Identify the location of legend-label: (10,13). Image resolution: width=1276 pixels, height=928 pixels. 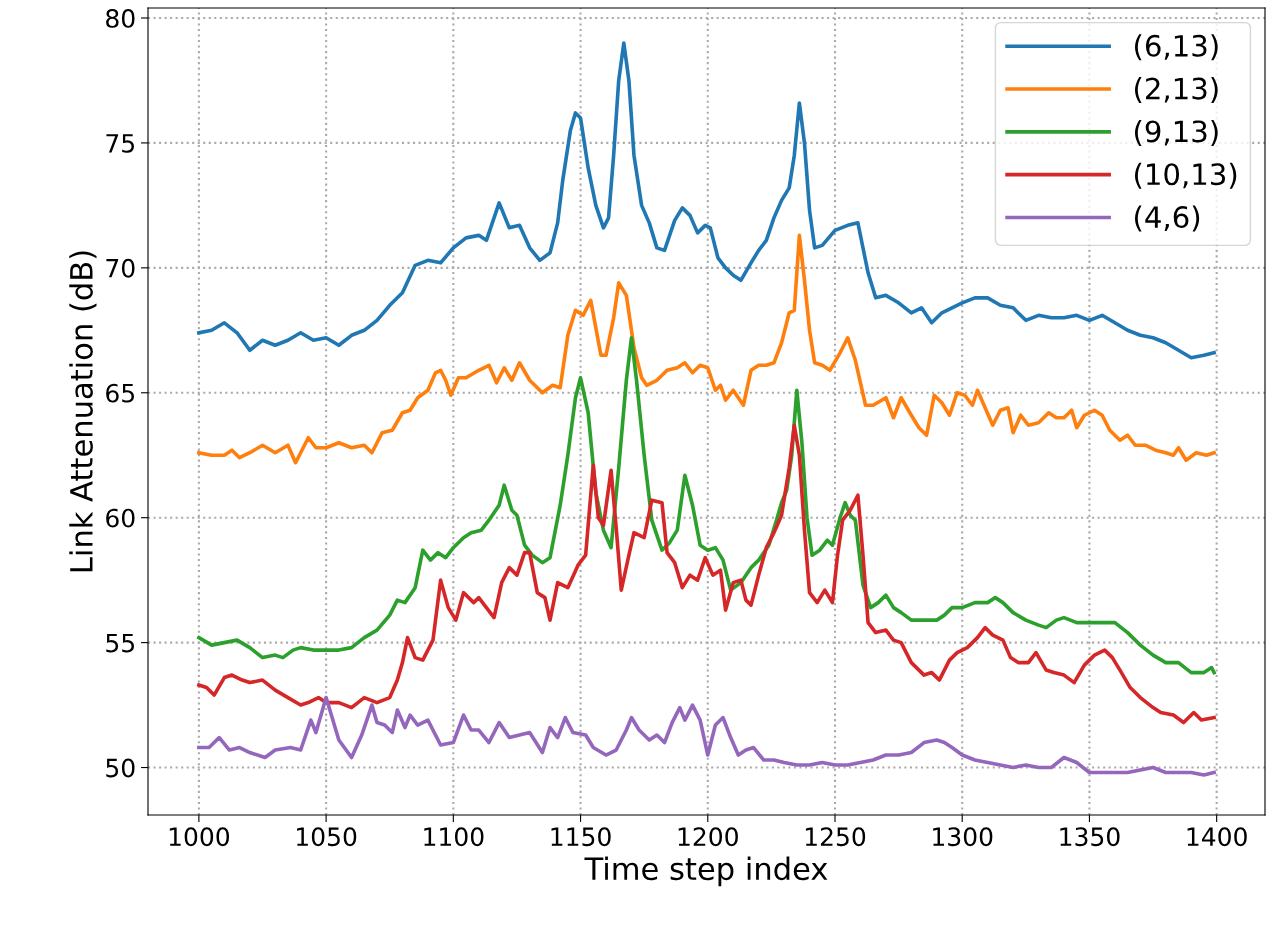
(1186, 175).